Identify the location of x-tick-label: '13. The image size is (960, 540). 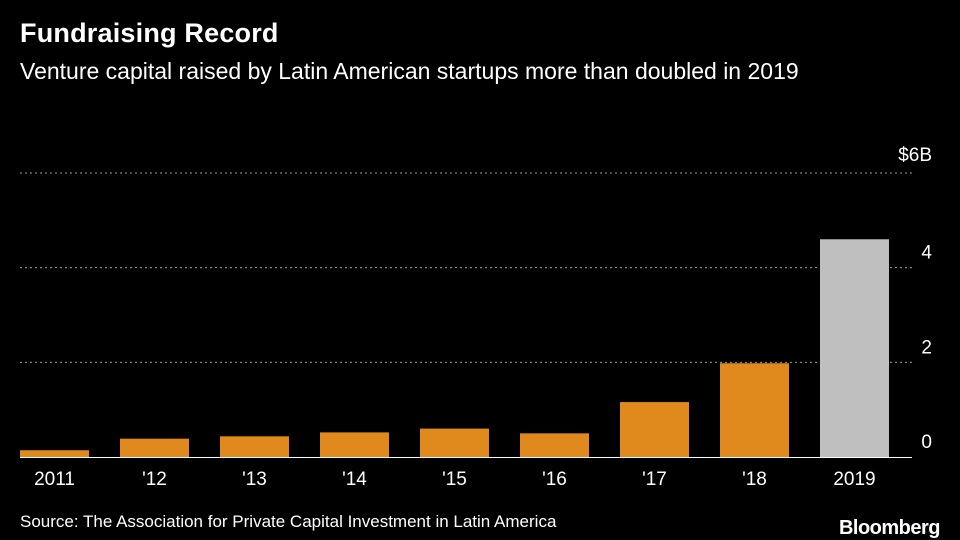
(254, 479).